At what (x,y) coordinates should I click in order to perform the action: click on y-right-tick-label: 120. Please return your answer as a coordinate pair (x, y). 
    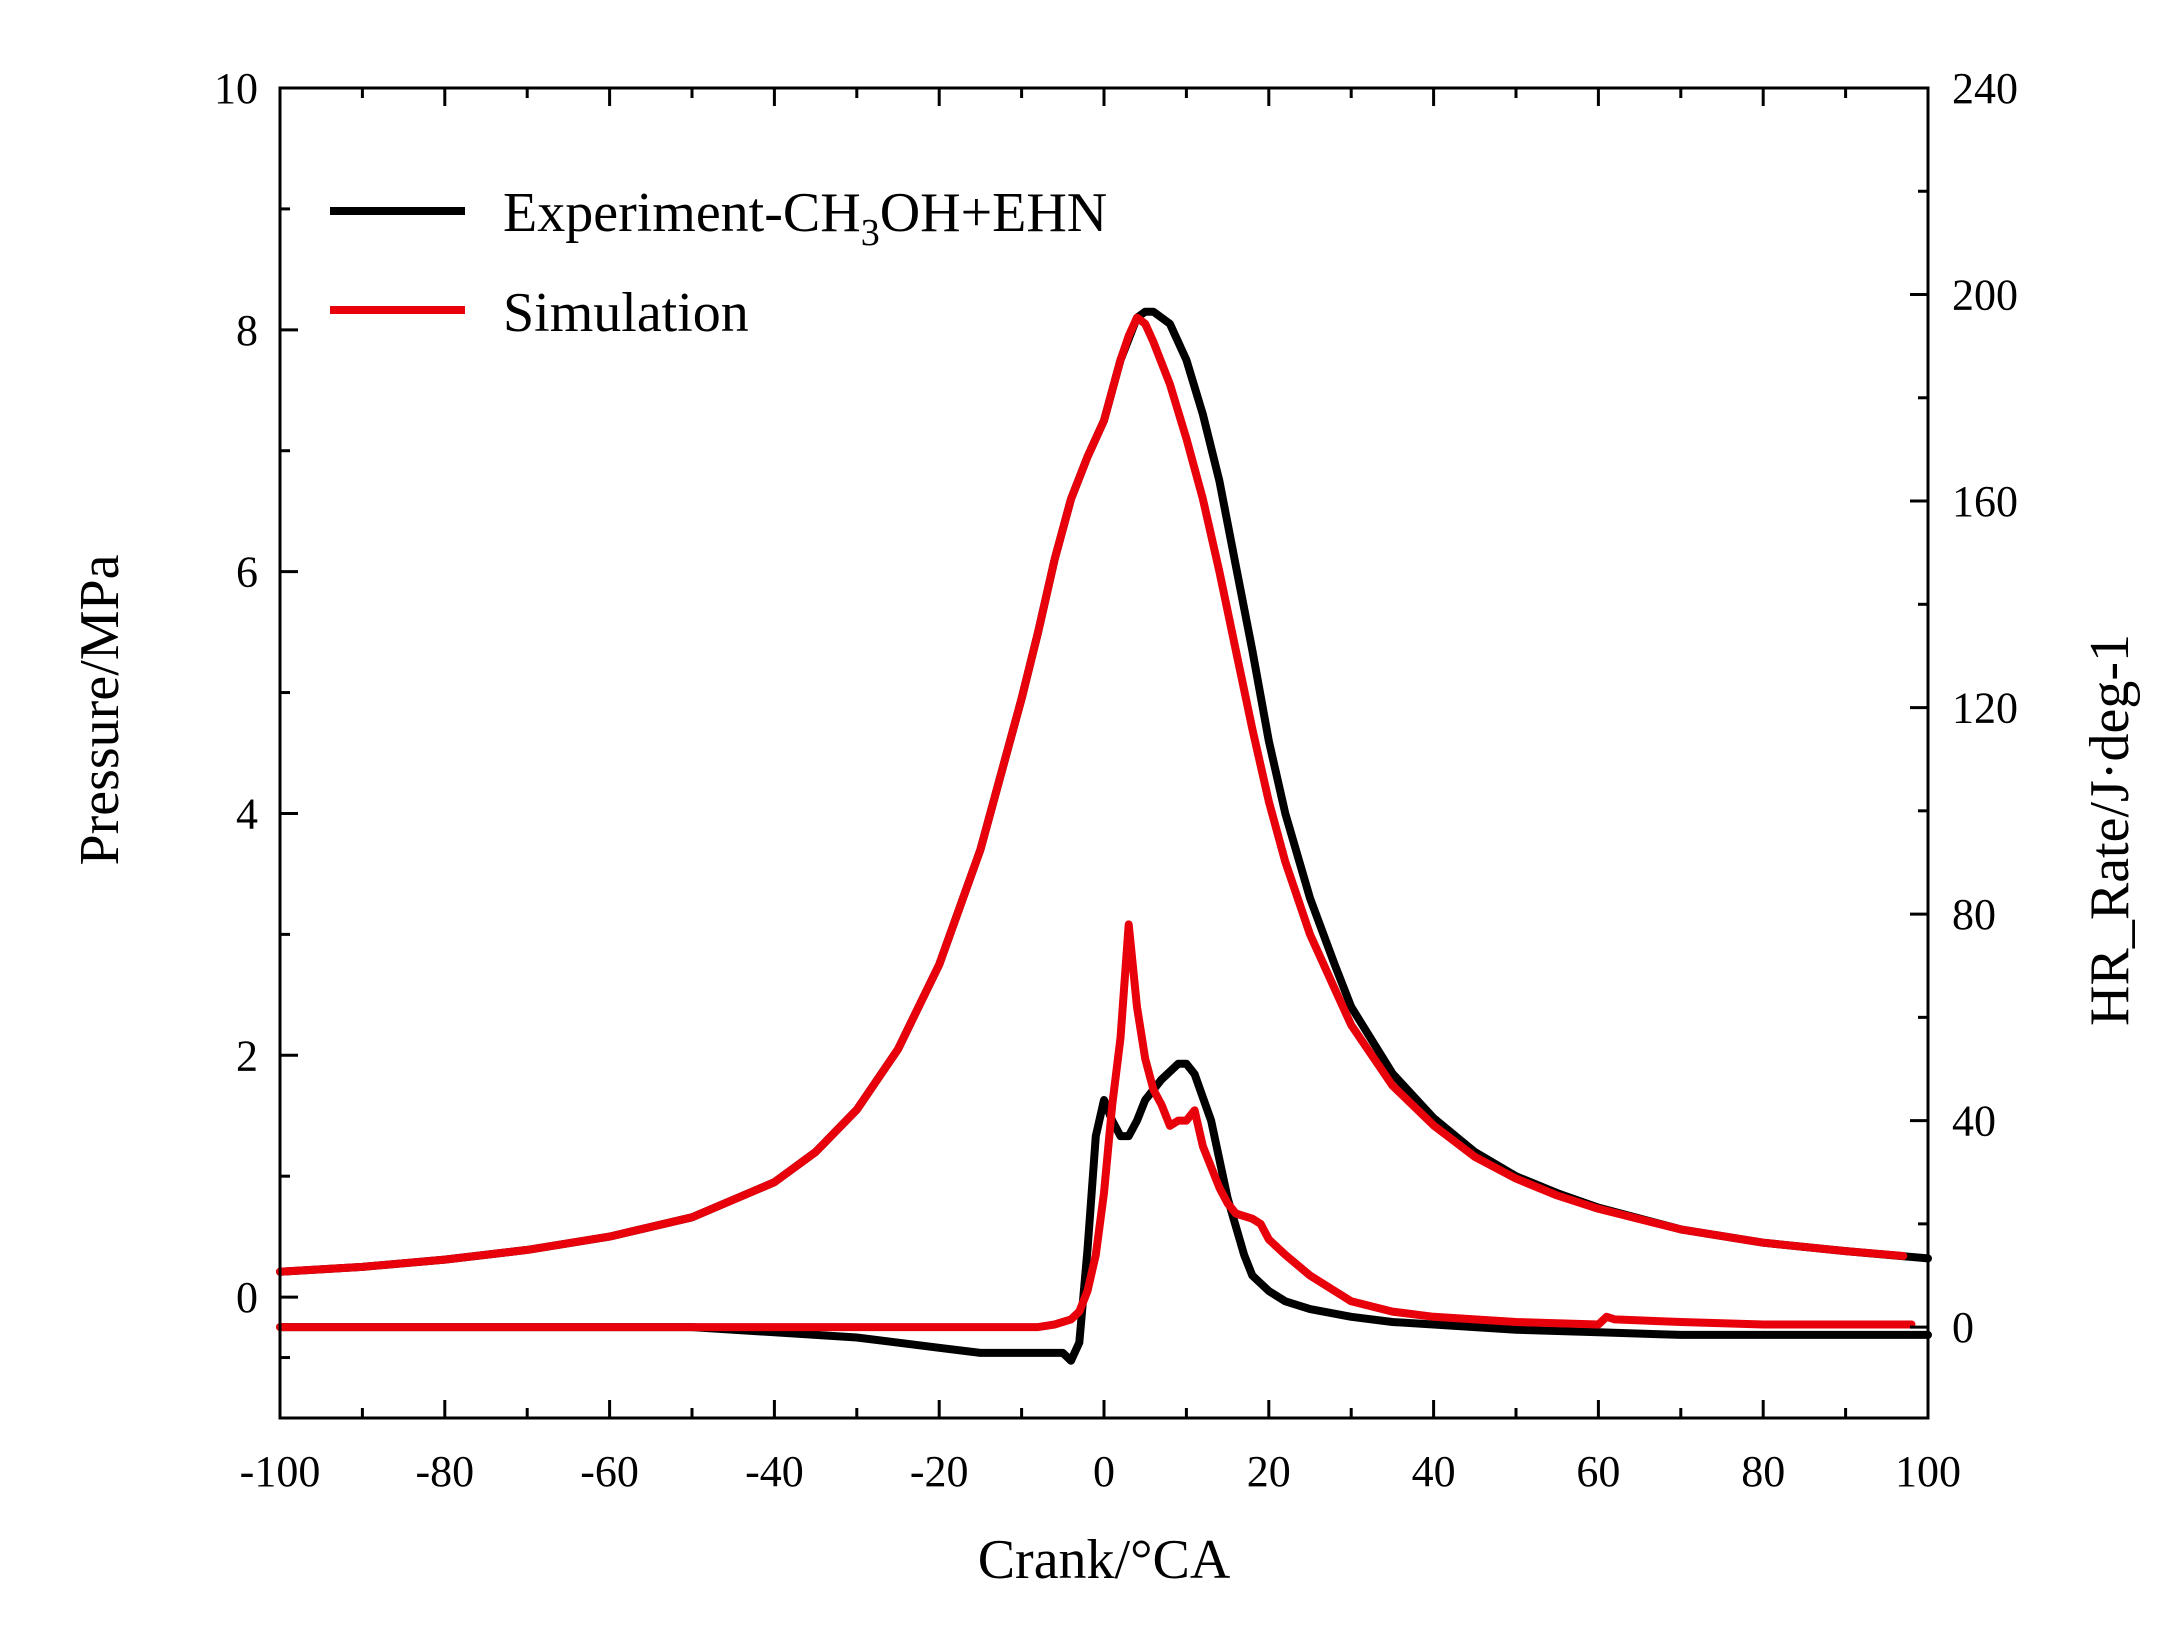
    Looking at the image, I should click on (1985, 708).